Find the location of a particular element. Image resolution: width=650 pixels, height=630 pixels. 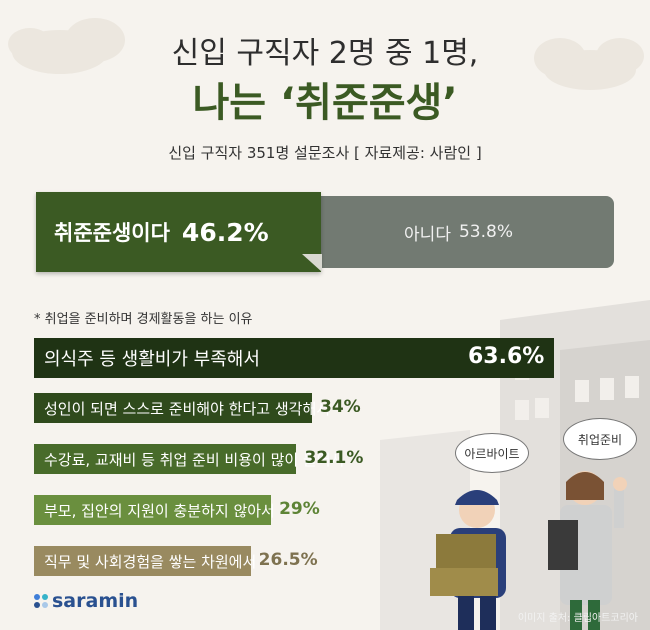

bar-1: 의식주 등 생활비가 부족해서 is located at coordinates (294, 358).